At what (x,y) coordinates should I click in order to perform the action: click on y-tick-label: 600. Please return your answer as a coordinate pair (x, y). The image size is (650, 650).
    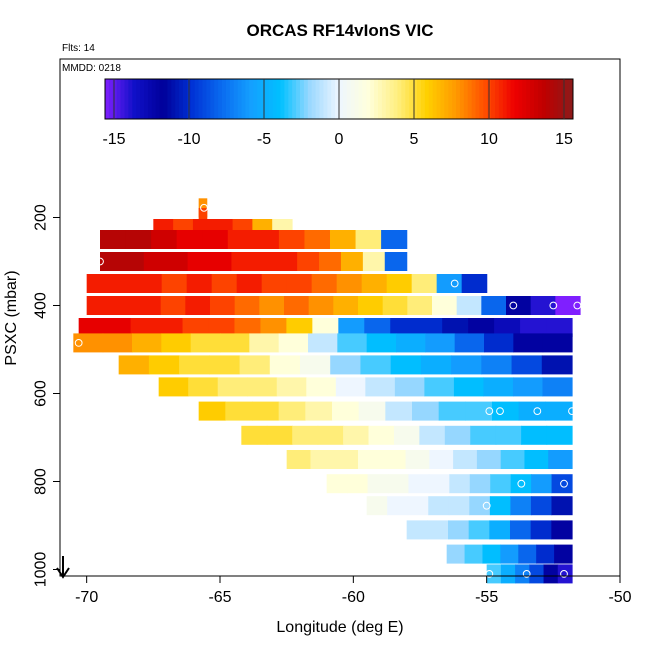
    Looking at the image, I should click on (41, 393).